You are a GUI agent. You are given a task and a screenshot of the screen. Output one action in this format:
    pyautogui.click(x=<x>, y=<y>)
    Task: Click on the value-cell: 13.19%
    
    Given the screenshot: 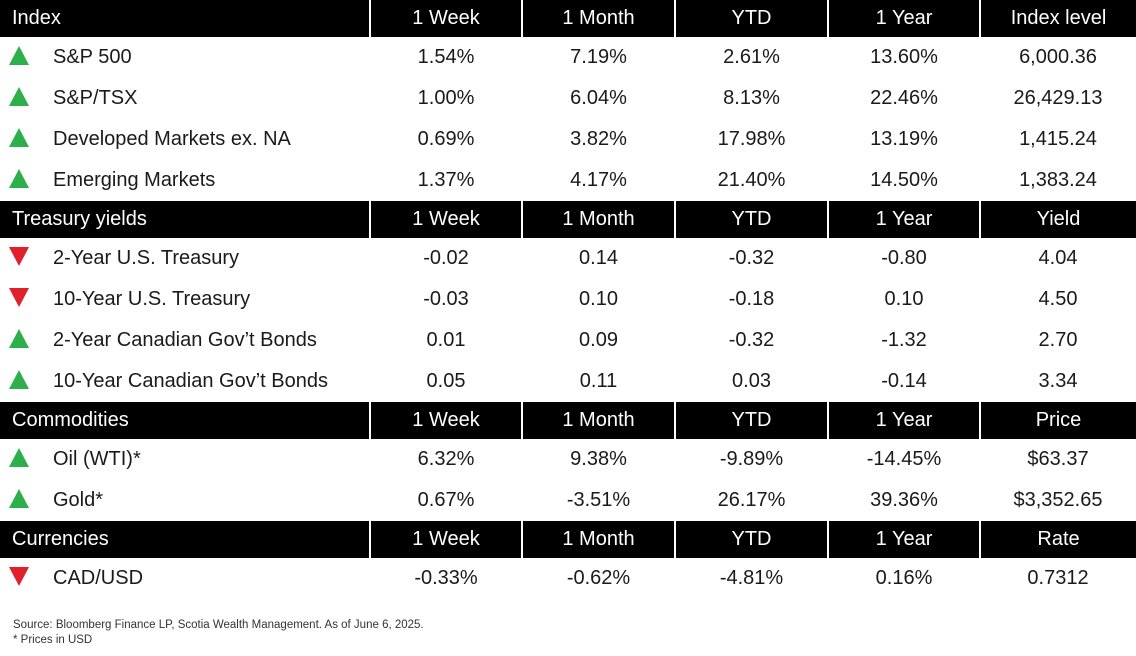 What is the action you would take?
    pyautogui.click(x=904, y=139)
    